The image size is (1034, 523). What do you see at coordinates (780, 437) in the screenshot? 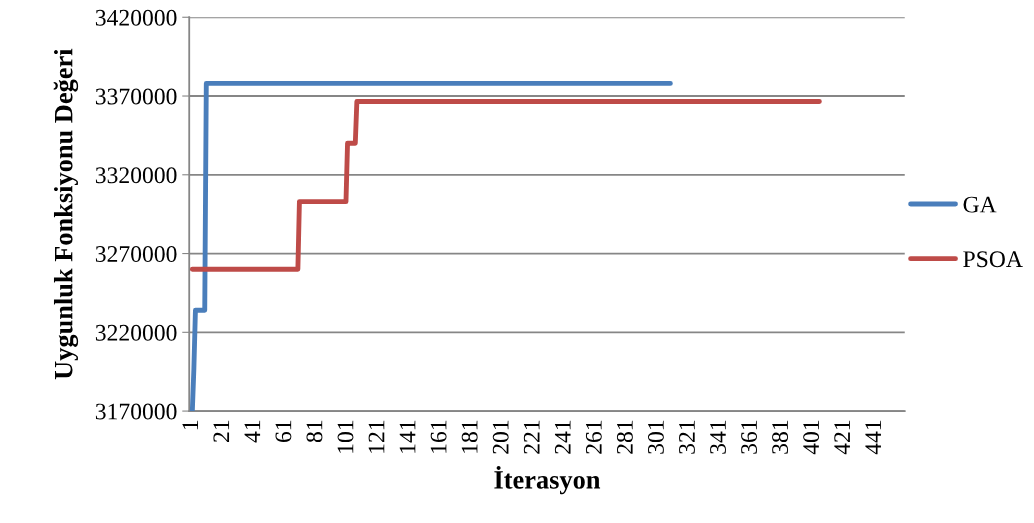
I see `x-tick-label: 381` at bounding box center [780, 437].